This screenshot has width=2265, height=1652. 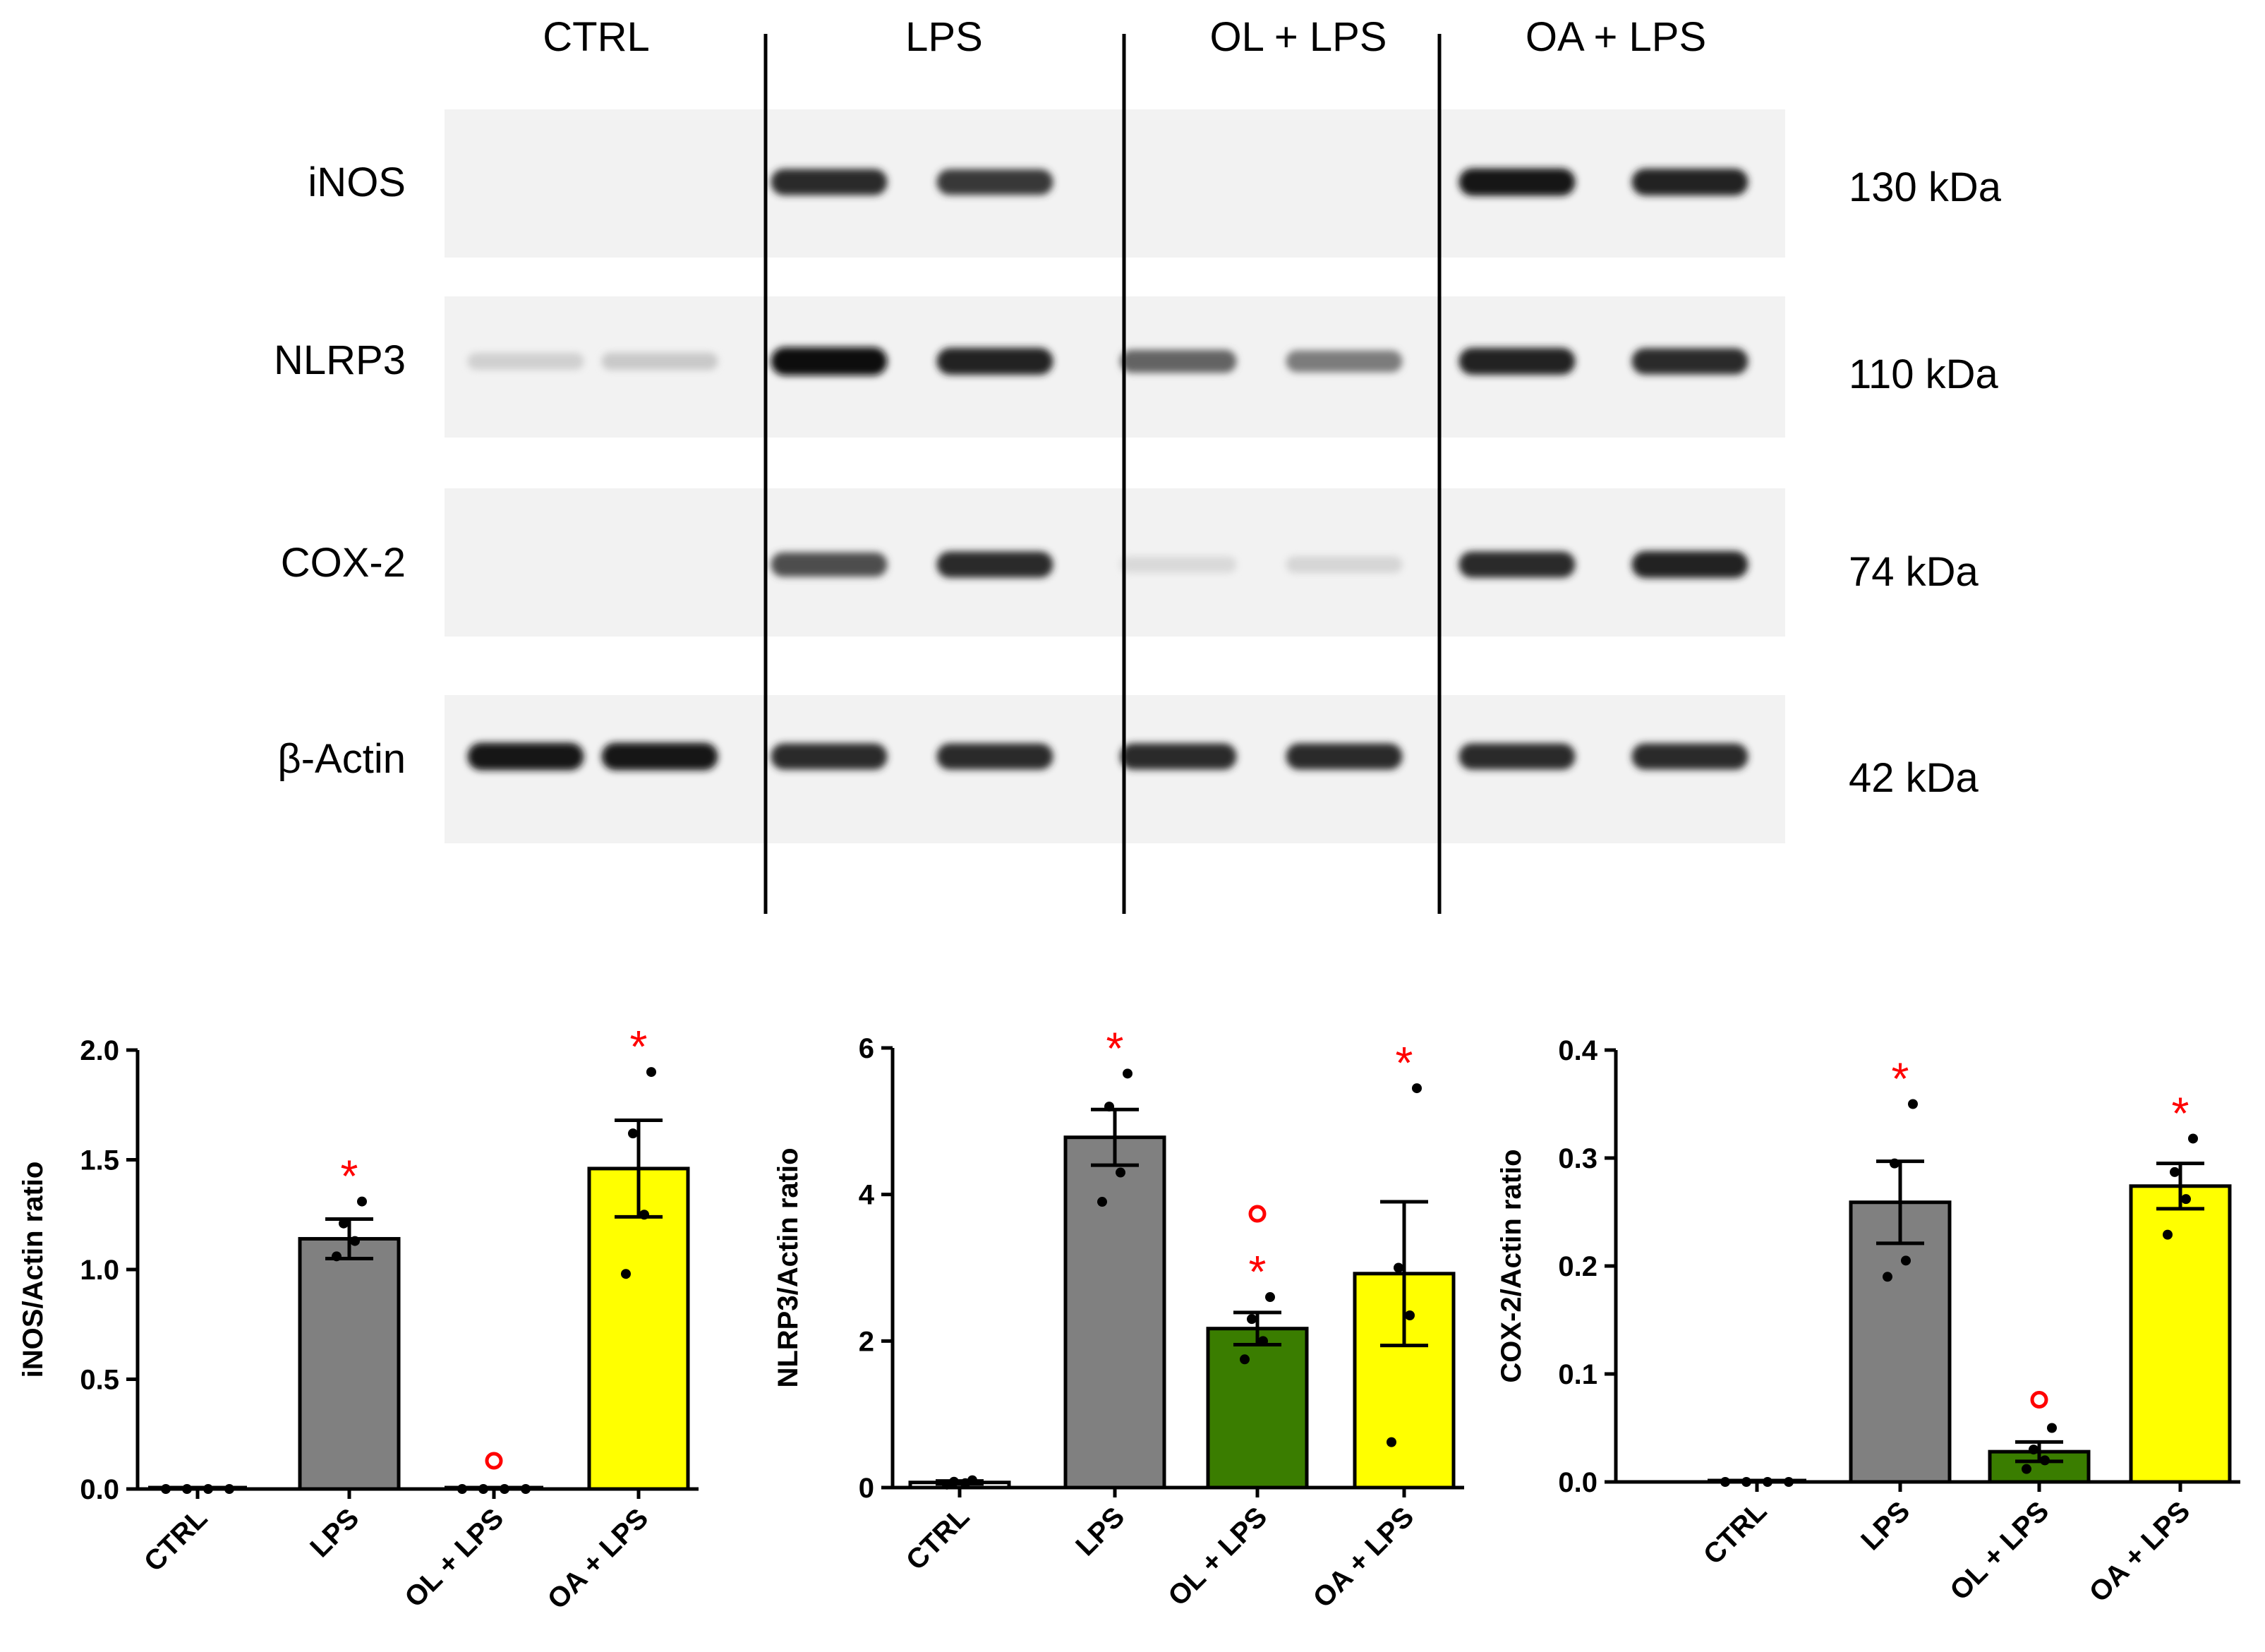 I want to click on molecular-weight-label: 130 kDa, so click(x=1925, y=187).